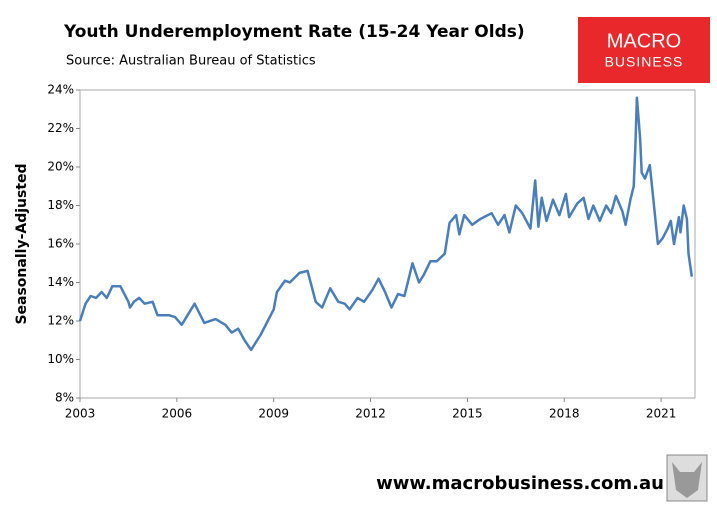 The height and width of the screenshot is (507, 717). Describe the element at coordinates (60, 244) in the screenshot. I see `y-tick-label: 16%` at that location.